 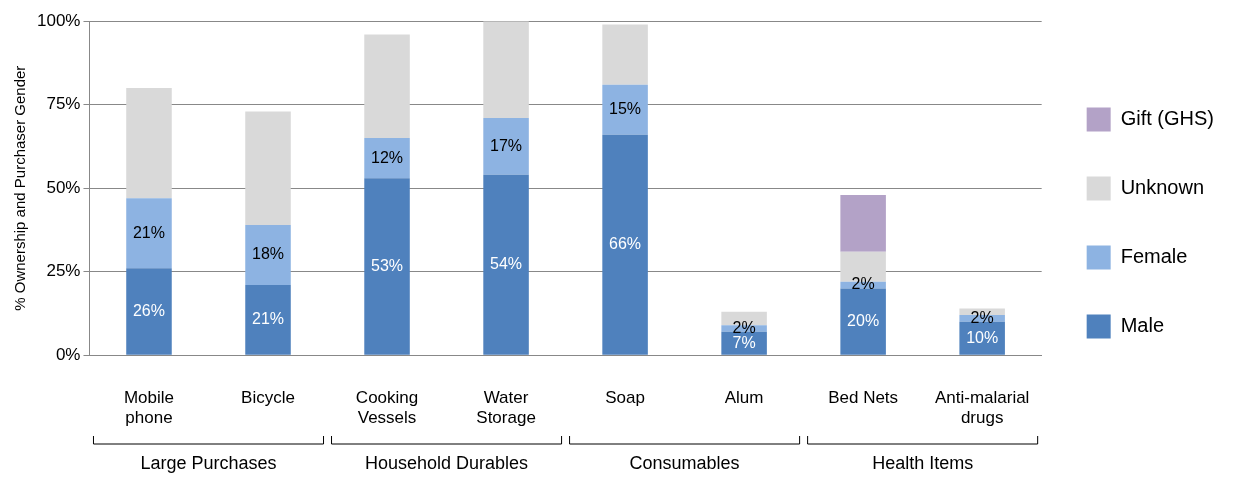 I want to click on y-tick-label: 100%, so click(x=59, y=20).